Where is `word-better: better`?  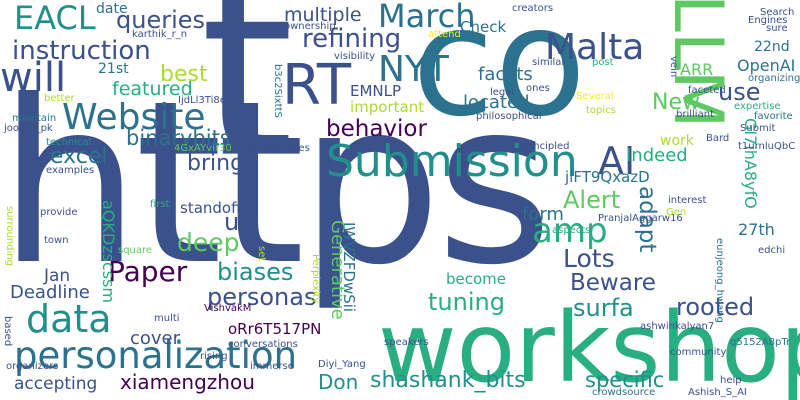
word-better: better is located at coordinates (59, 98).